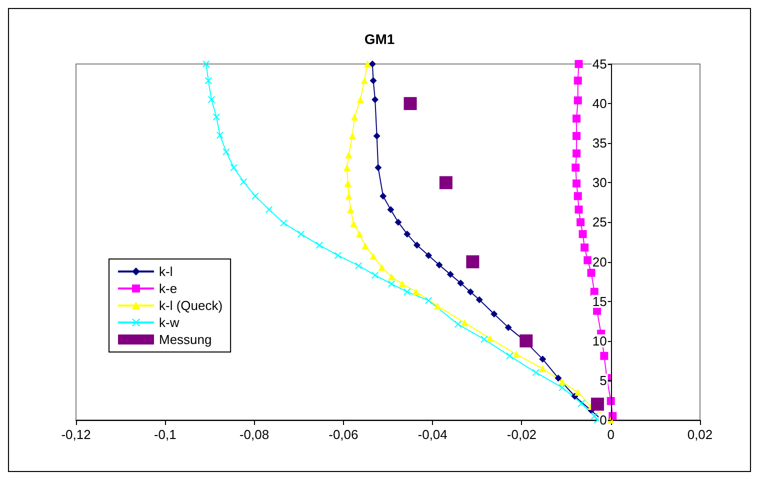  Describe the element at coordinates (254, 434) in the screenshot. I see `x-tick-label: -0,08` at that location.